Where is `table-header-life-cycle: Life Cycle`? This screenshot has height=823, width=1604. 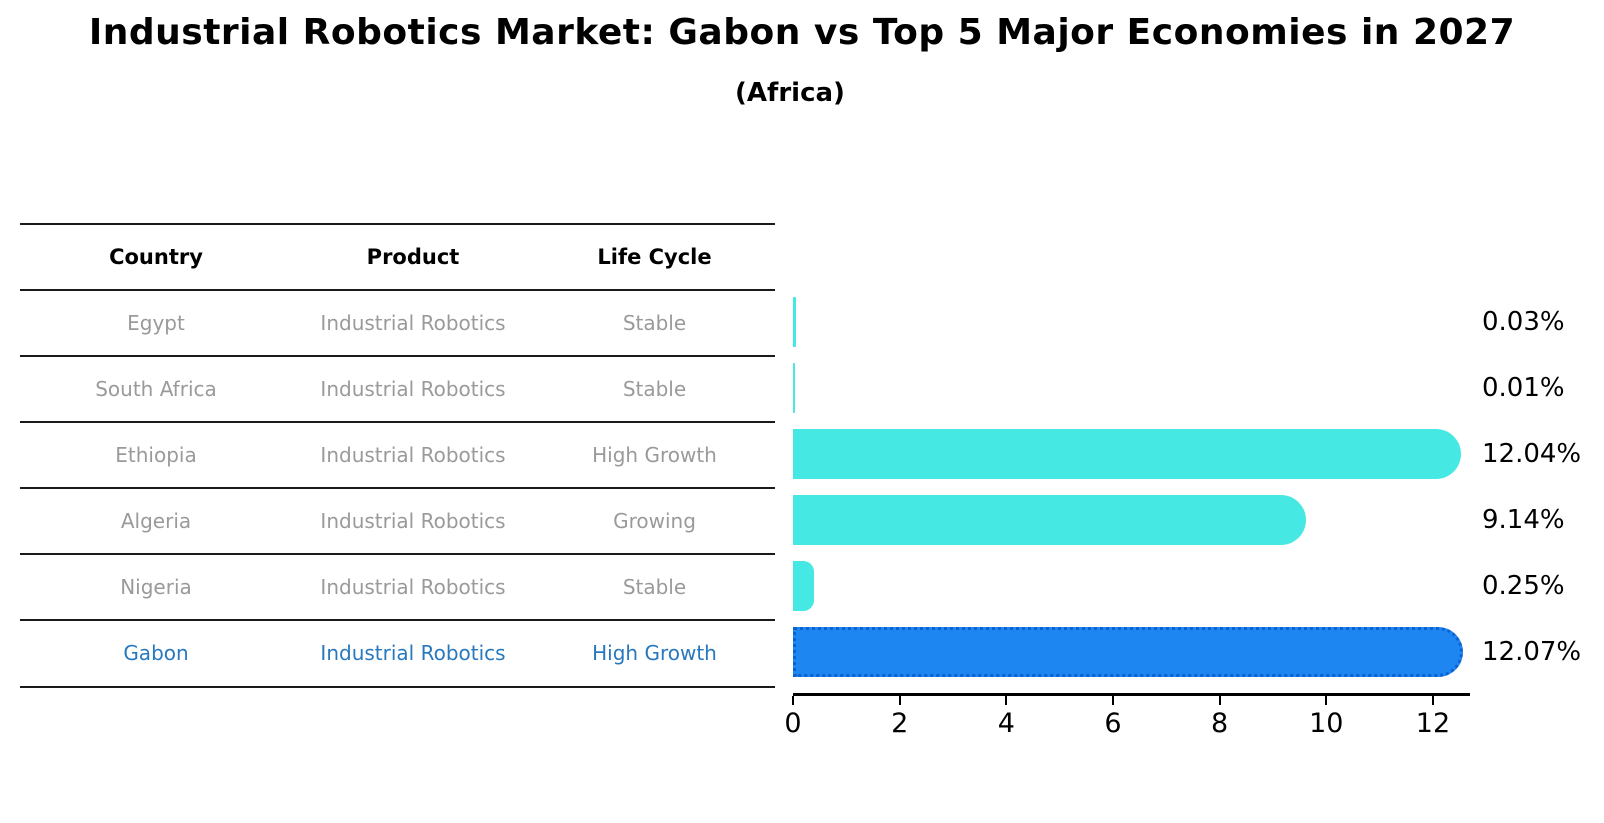 table-header-life-cycle: Life Cycle is located at coordinates (654, 257).